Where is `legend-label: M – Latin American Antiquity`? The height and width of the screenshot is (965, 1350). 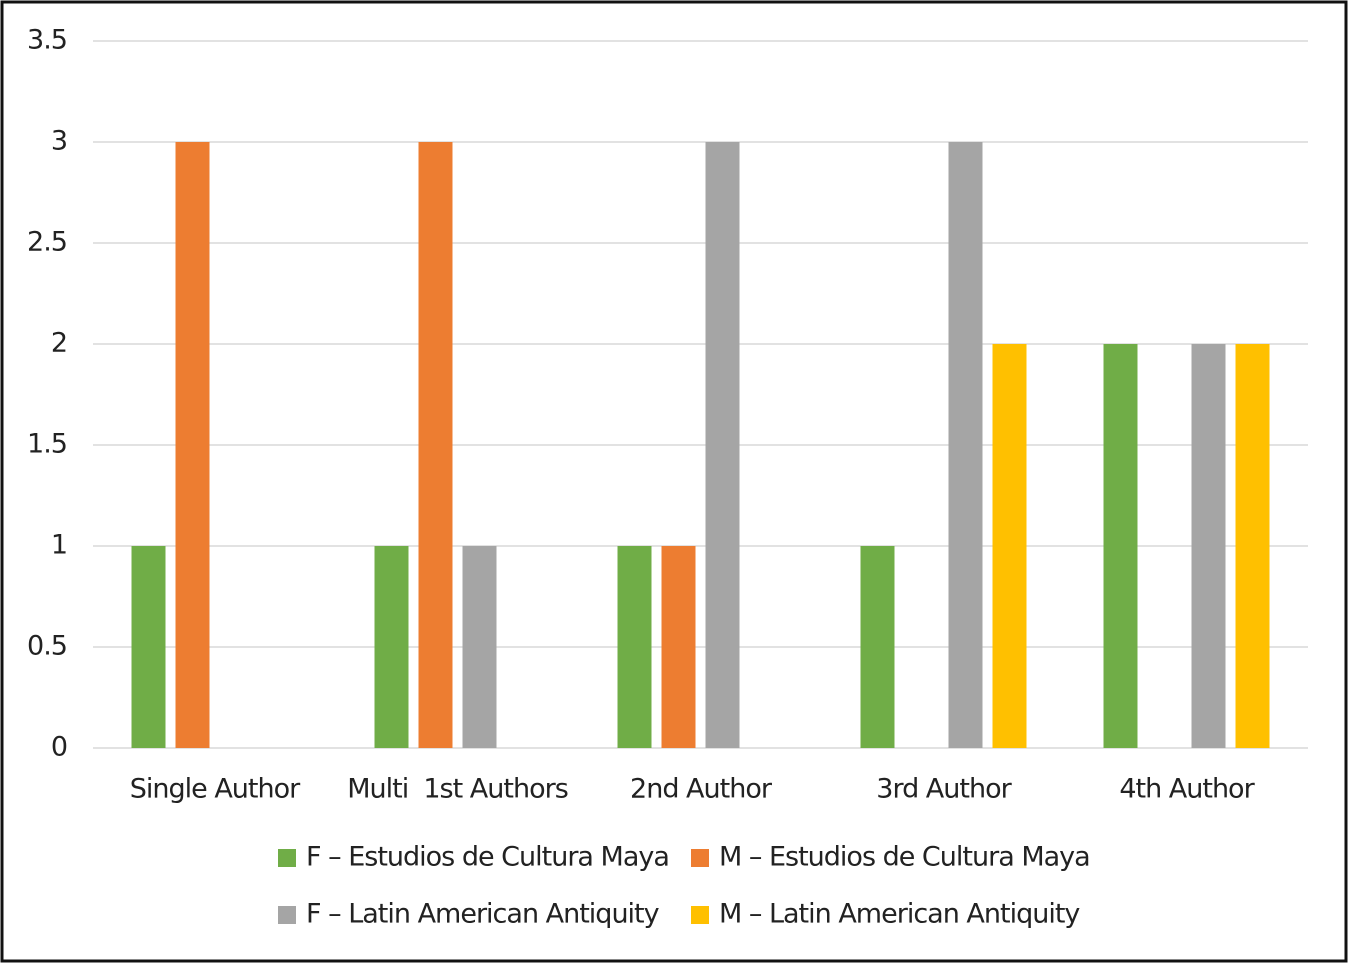 legend-label: M – Latin American Antiquity is located at coordinates (899, 914).